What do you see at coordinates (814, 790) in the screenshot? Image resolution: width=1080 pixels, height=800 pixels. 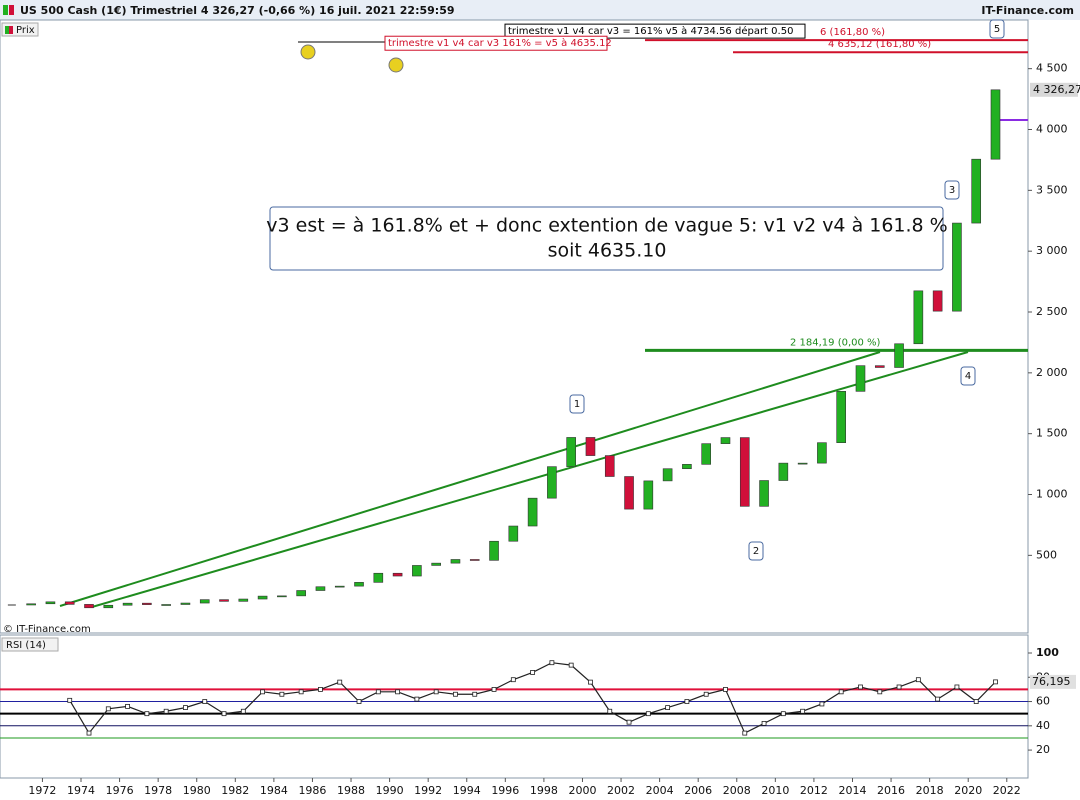 I see `x-tick-label: 2012` at bounding box center [814, 790].